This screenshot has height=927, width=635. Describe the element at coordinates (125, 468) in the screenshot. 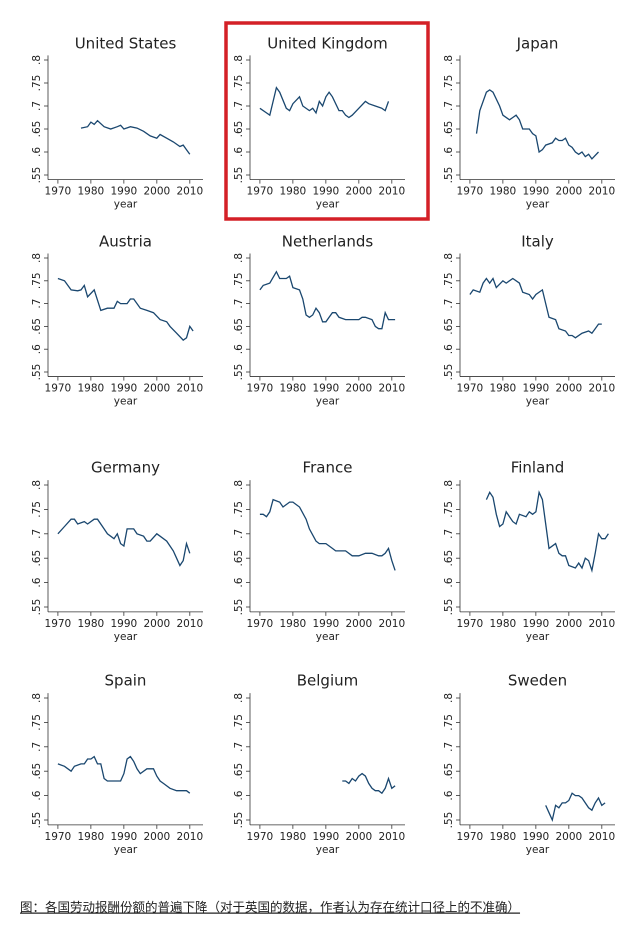

I see `panel-title: Germany` at that location.